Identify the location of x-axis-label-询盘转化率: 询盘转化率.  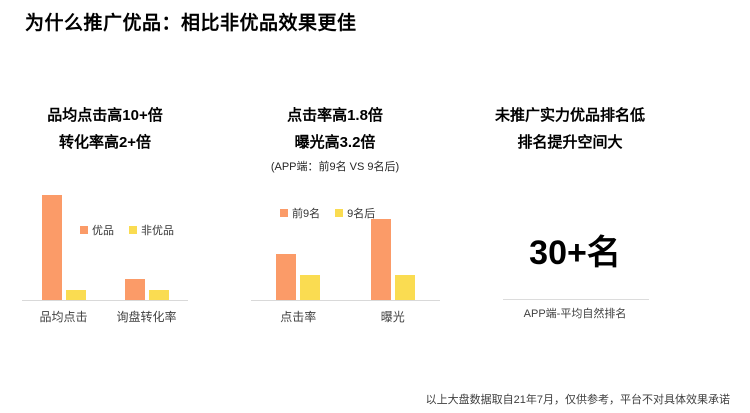
(146, 317).